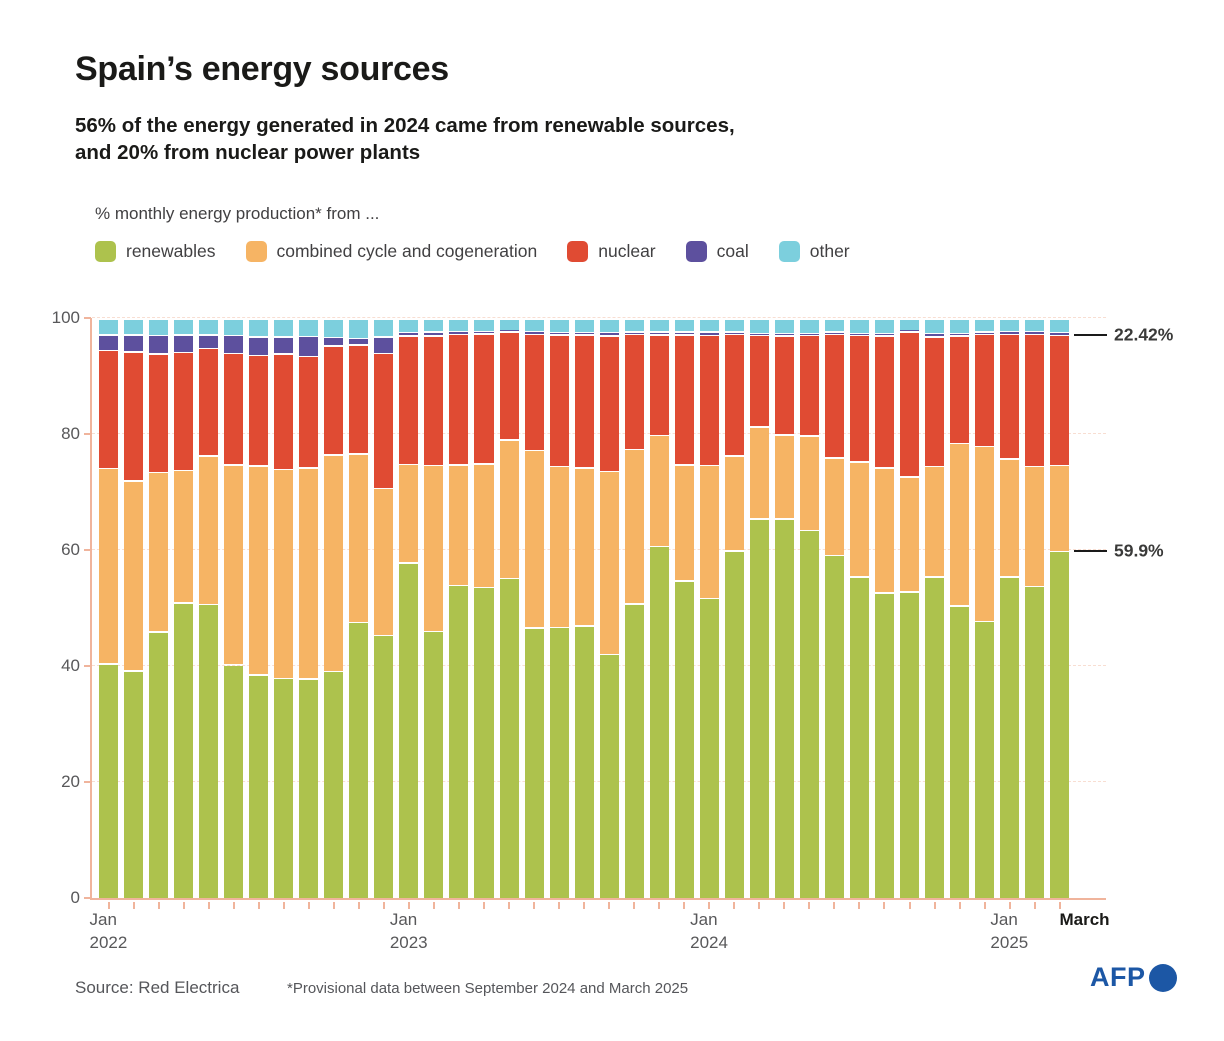  I want to click on source-credit: Source: Red Electrica, so click(157, 987).